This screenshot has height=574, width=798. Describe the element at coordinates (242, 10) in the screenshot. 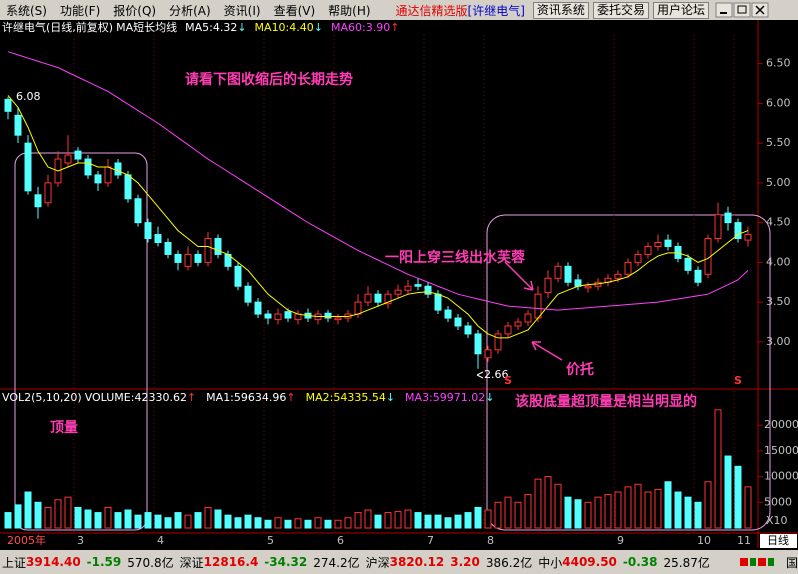

I see `menu-item: 资讯(I)` at that location.